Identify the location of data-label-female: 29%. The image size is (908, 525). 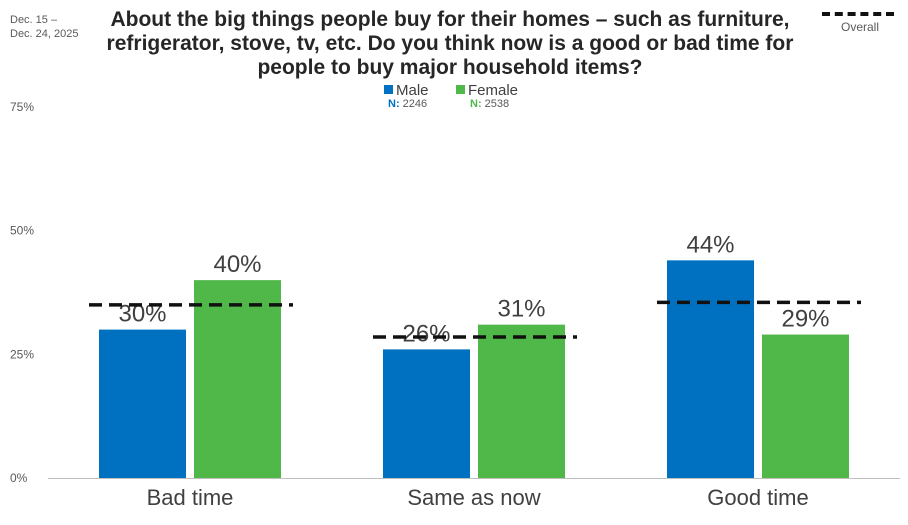
(805, 319).